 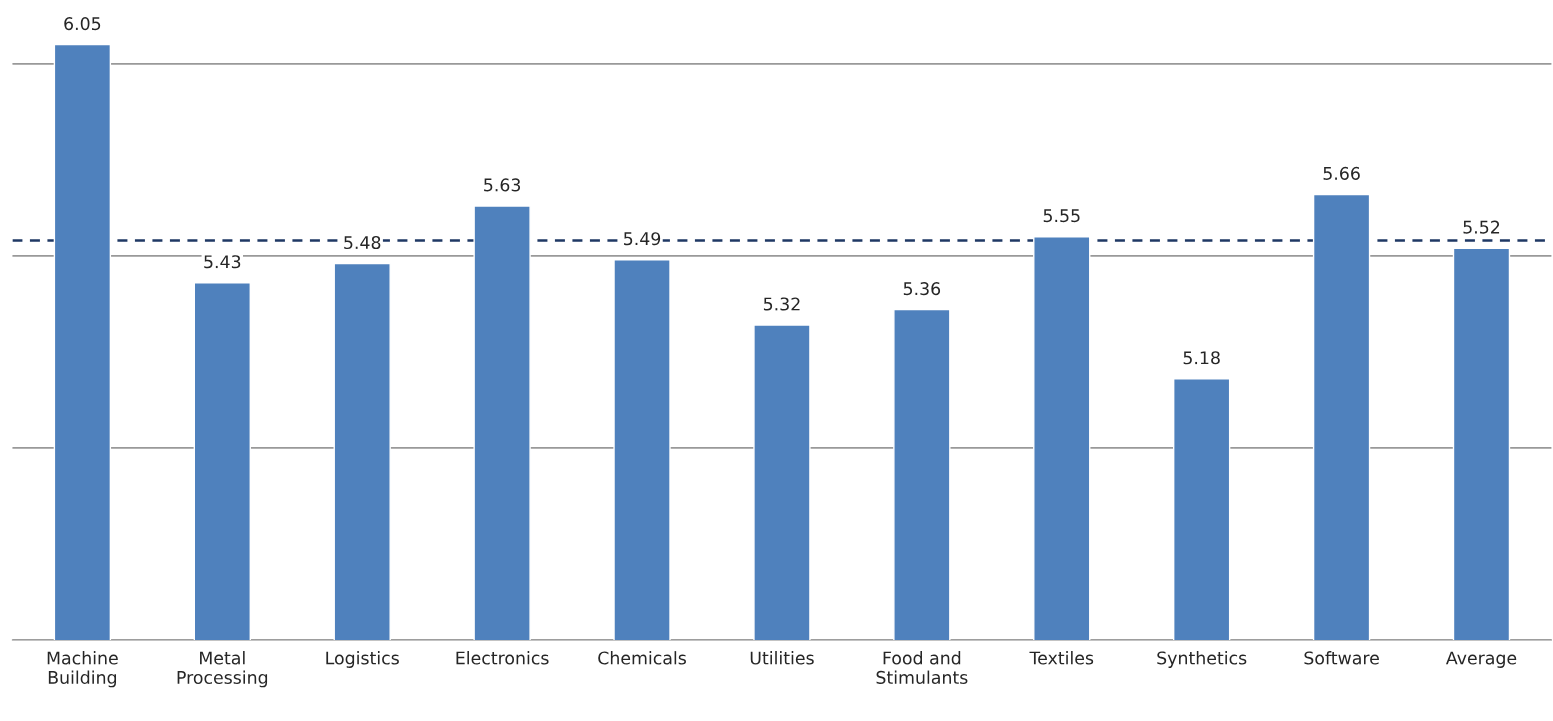 What do you see at coordinates (642, 658) in the screenshot?
I see `x-tick-label: Chemicals` at bounding box center [642, 658].